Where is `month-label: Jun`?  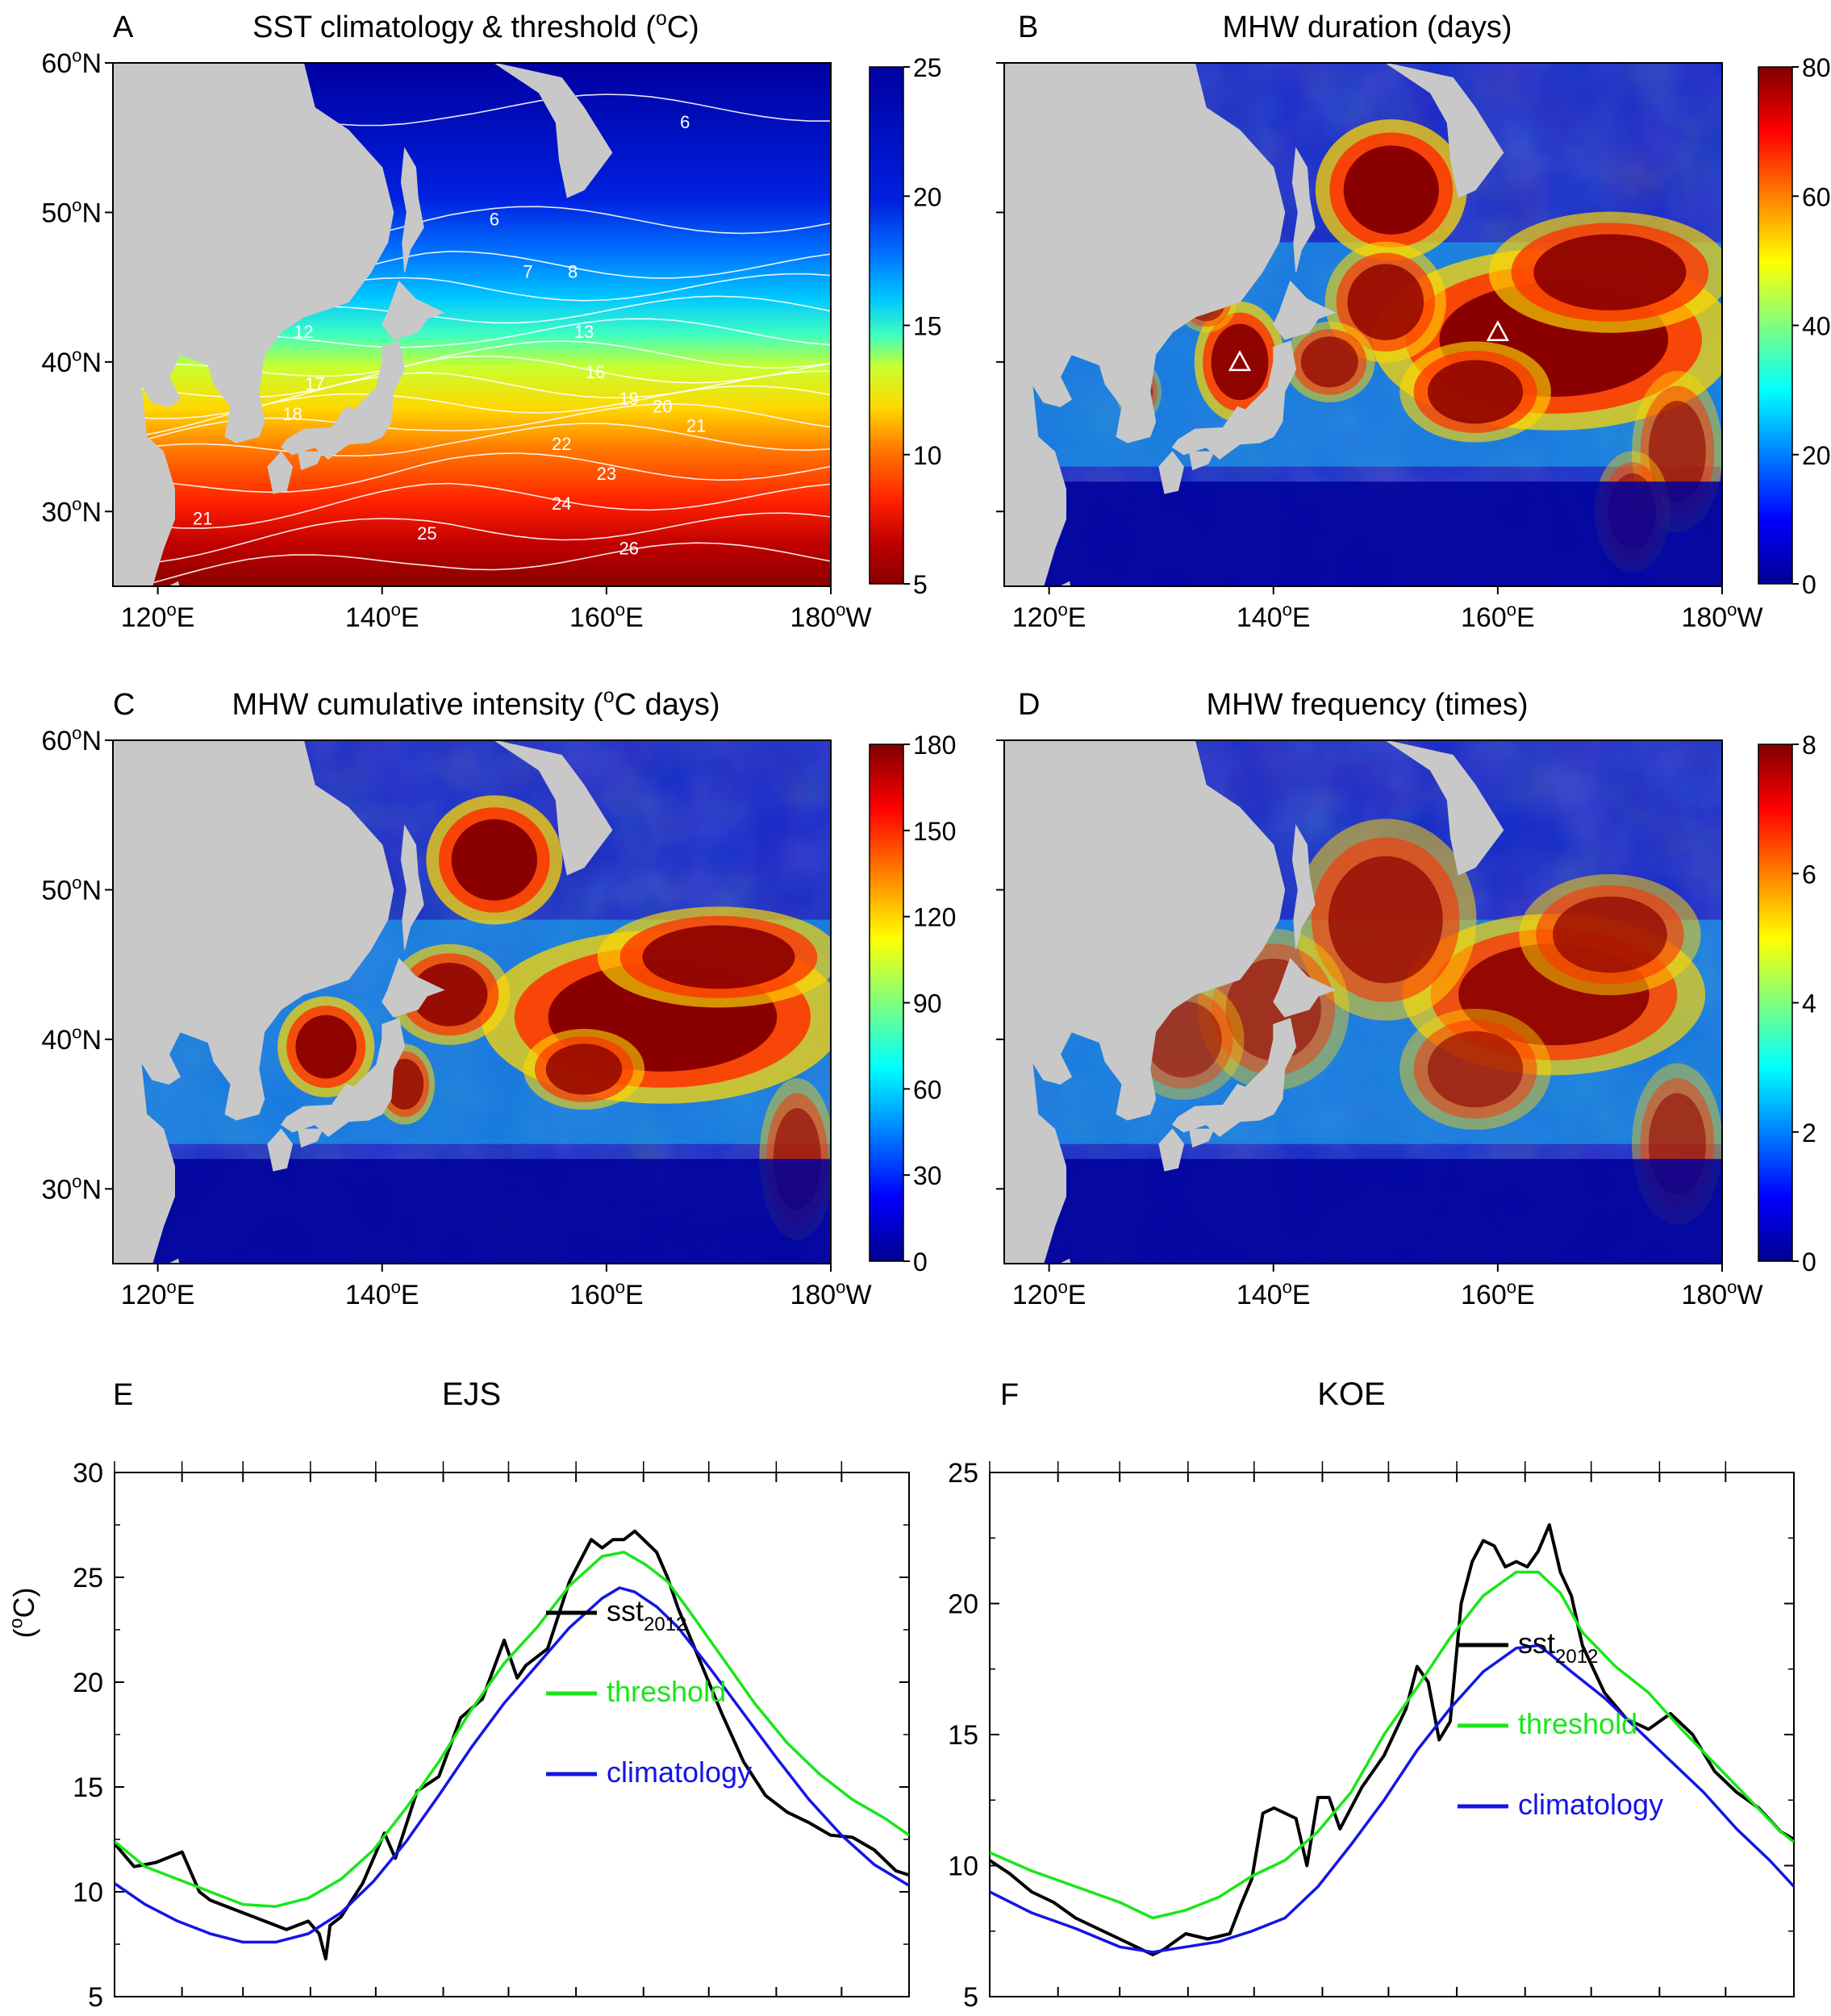
month-label: Jun is located at coordinates (443, 2015).